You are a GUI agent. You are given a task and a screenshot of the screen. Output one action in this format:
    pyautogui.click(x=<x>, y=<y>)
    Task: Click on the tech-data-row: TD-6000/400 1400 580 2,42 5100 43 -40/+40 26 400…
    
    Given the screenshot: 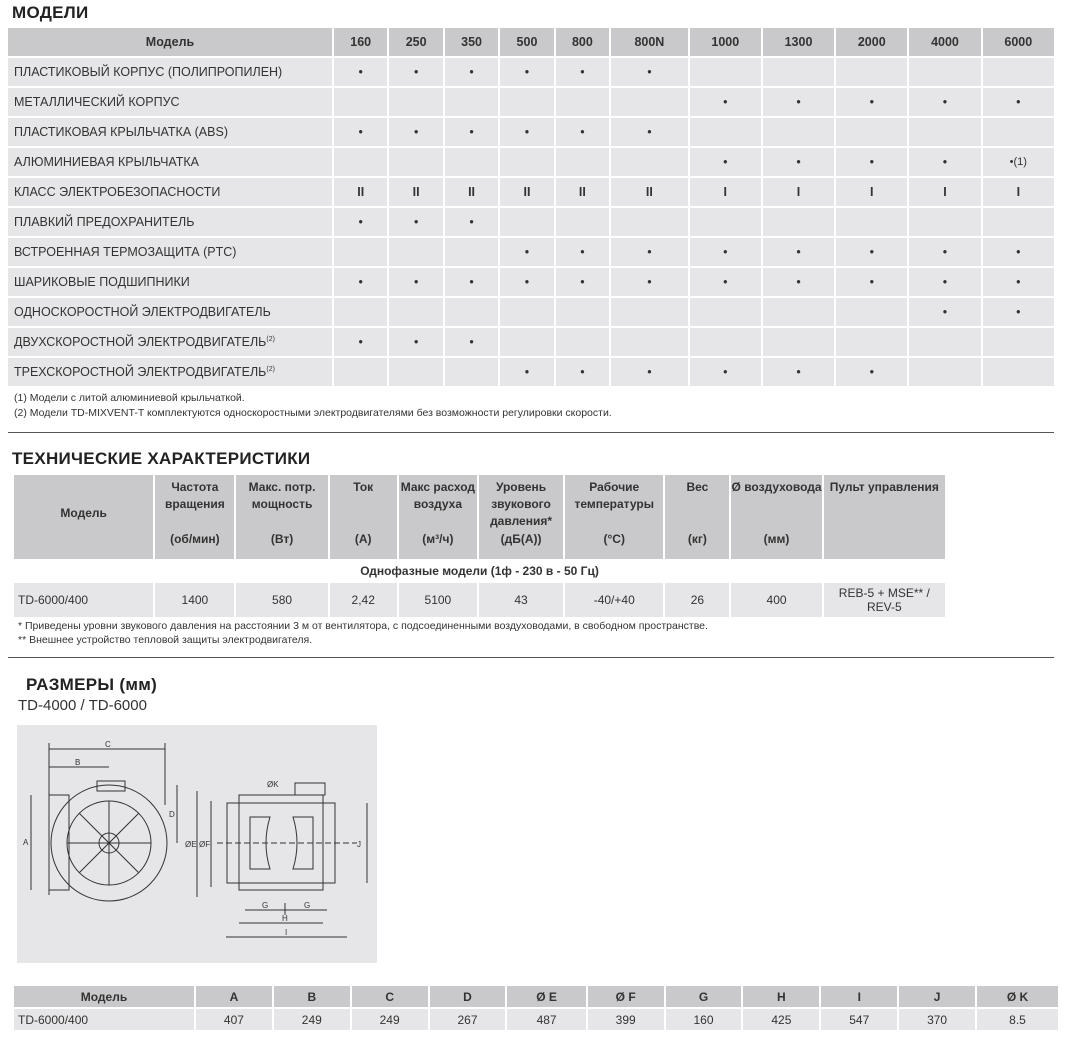 What is the action you would take?
    pyautogui.click(x=479, y=600)
    